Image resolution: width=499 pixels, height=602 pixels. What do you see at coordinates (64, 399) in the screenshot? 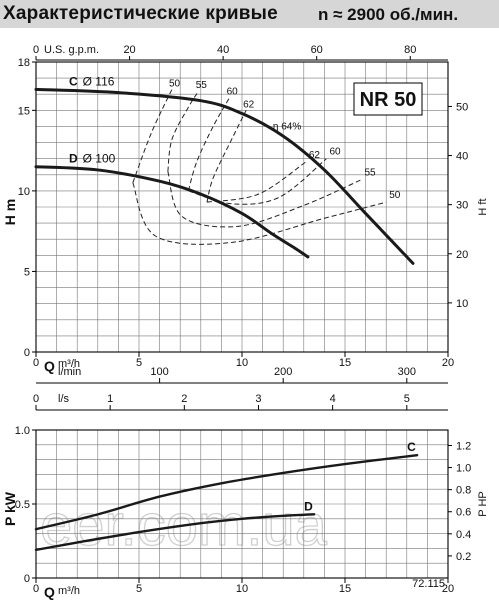
I see `secondary-axis-label: l/s` at bounding box center [64, 399].